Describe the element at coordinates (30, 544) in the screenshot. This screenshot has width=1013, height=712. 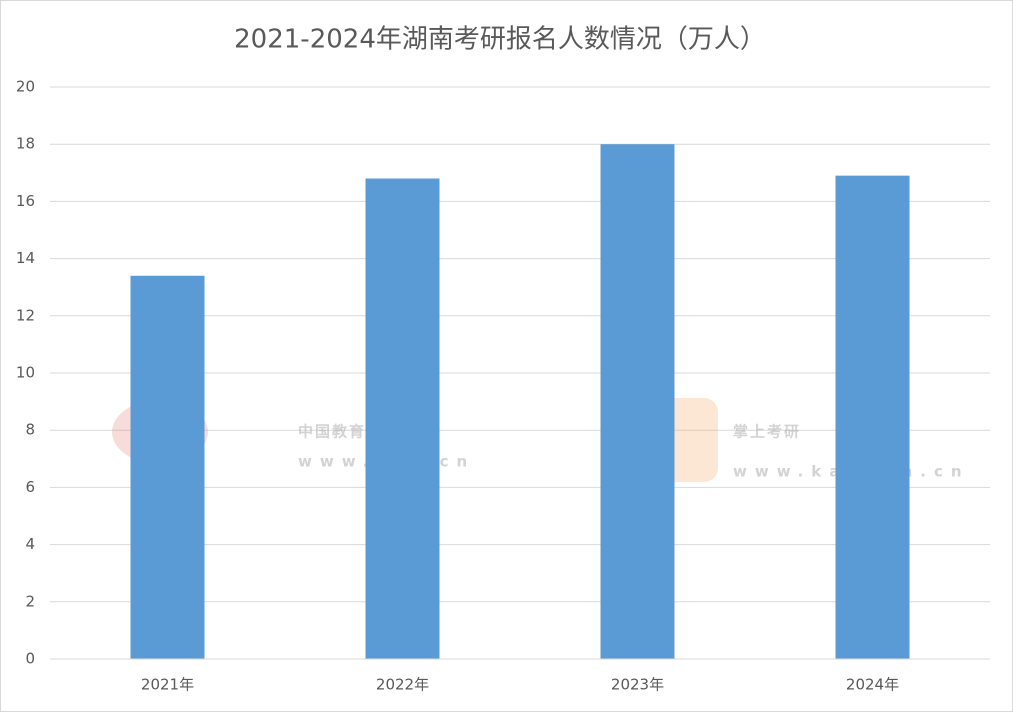
I see `y-tick-label: 4` at that location.